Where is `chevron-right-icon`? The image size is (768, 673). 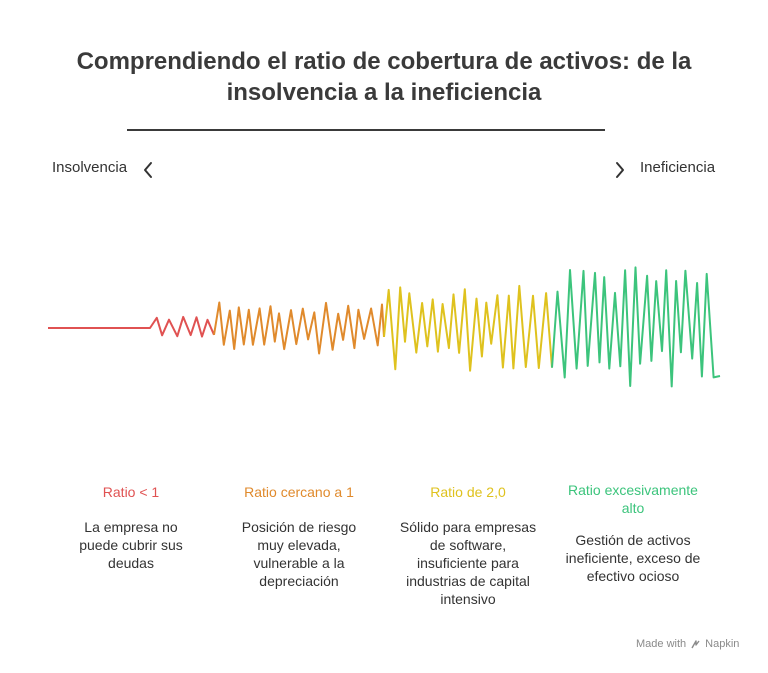 chevron-right-icon is located at coordinates (620, 170).